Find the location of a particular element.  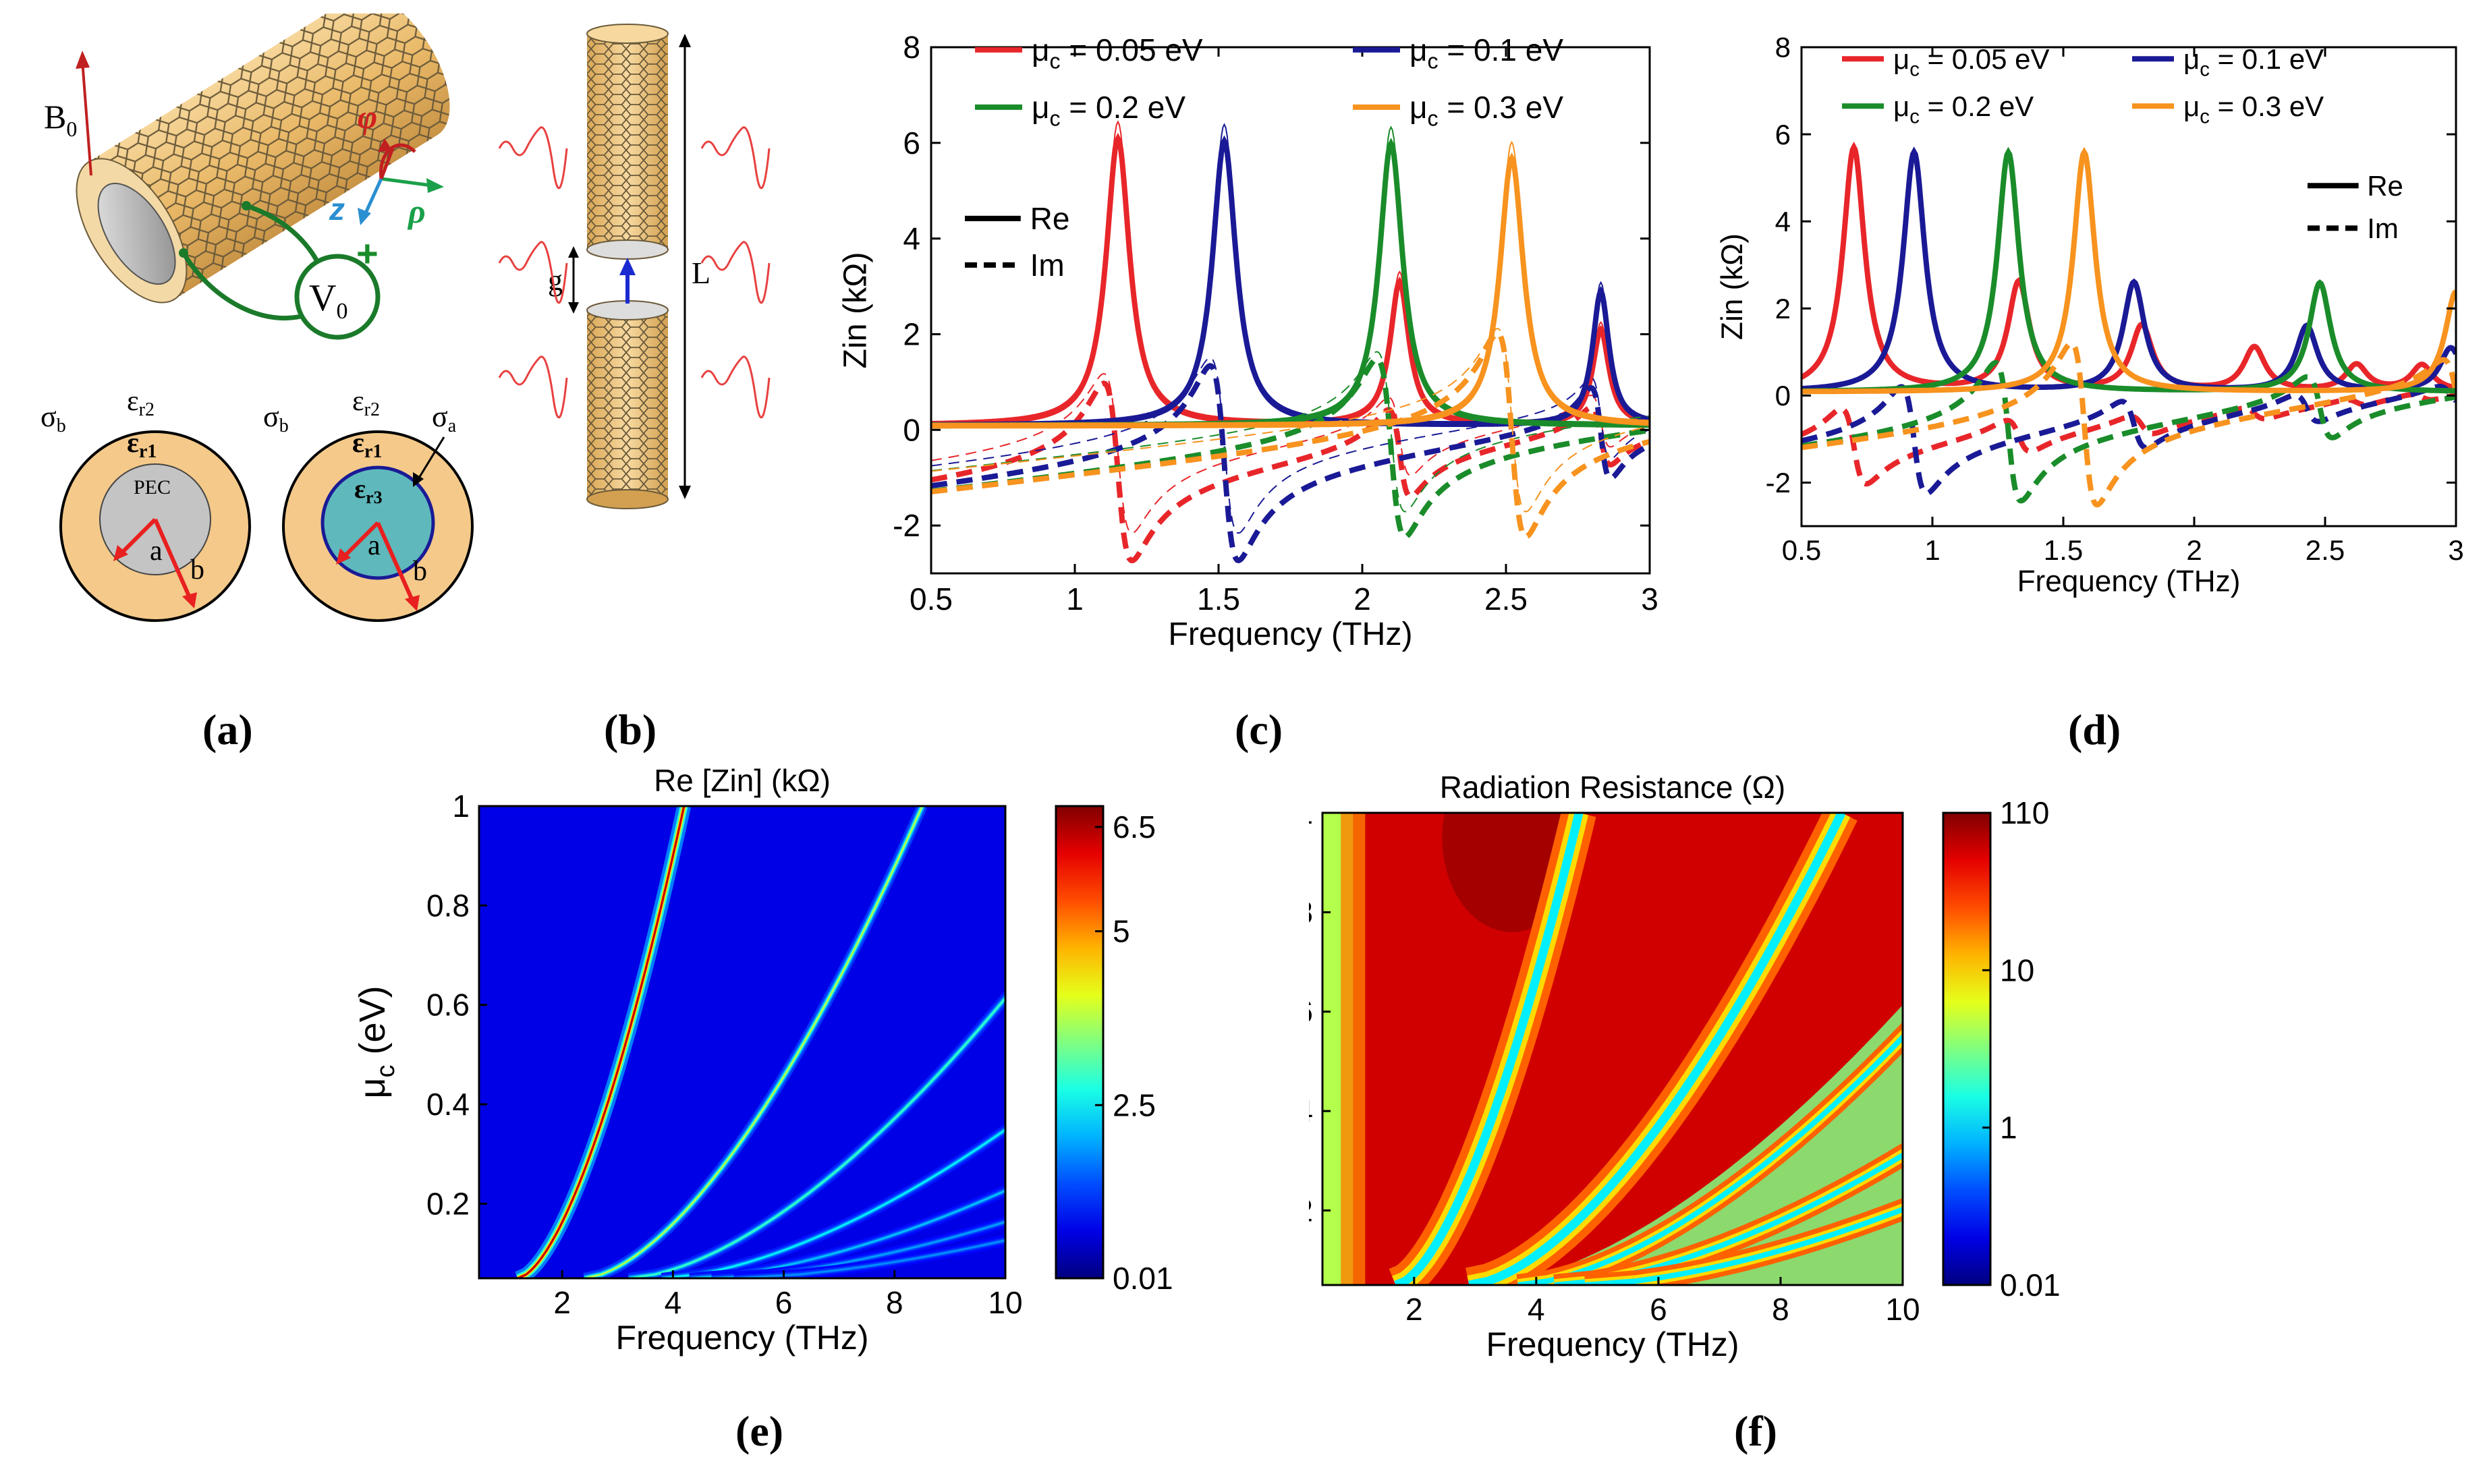

svg-text: PEC is located at coordinates (152, 487).